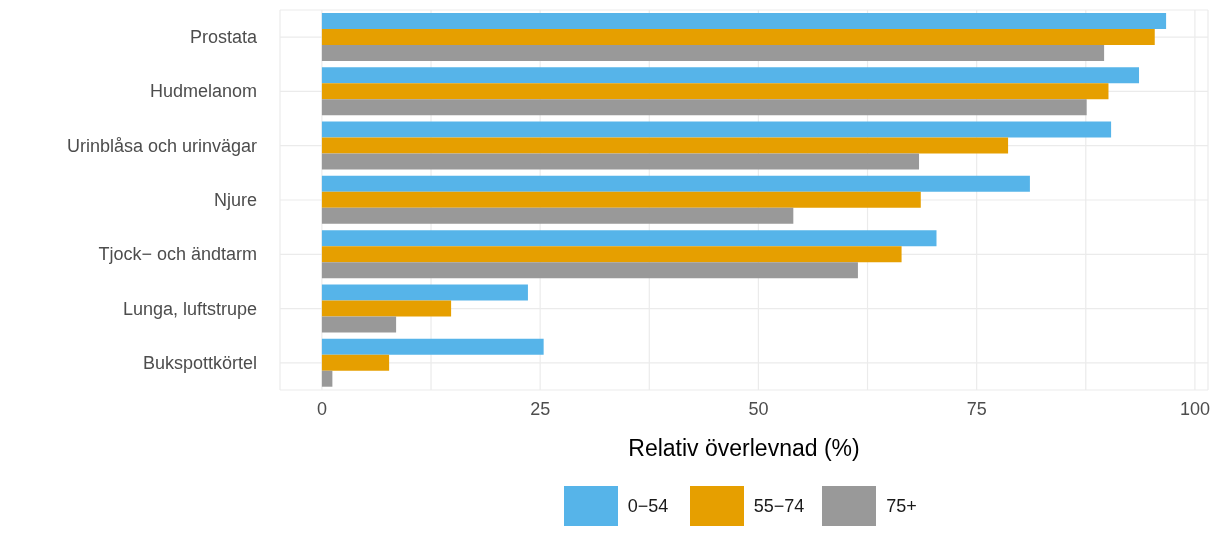 This screenshot has height=557, width=1222. I want to click on legend-label: 55−74, so click(779, 506).